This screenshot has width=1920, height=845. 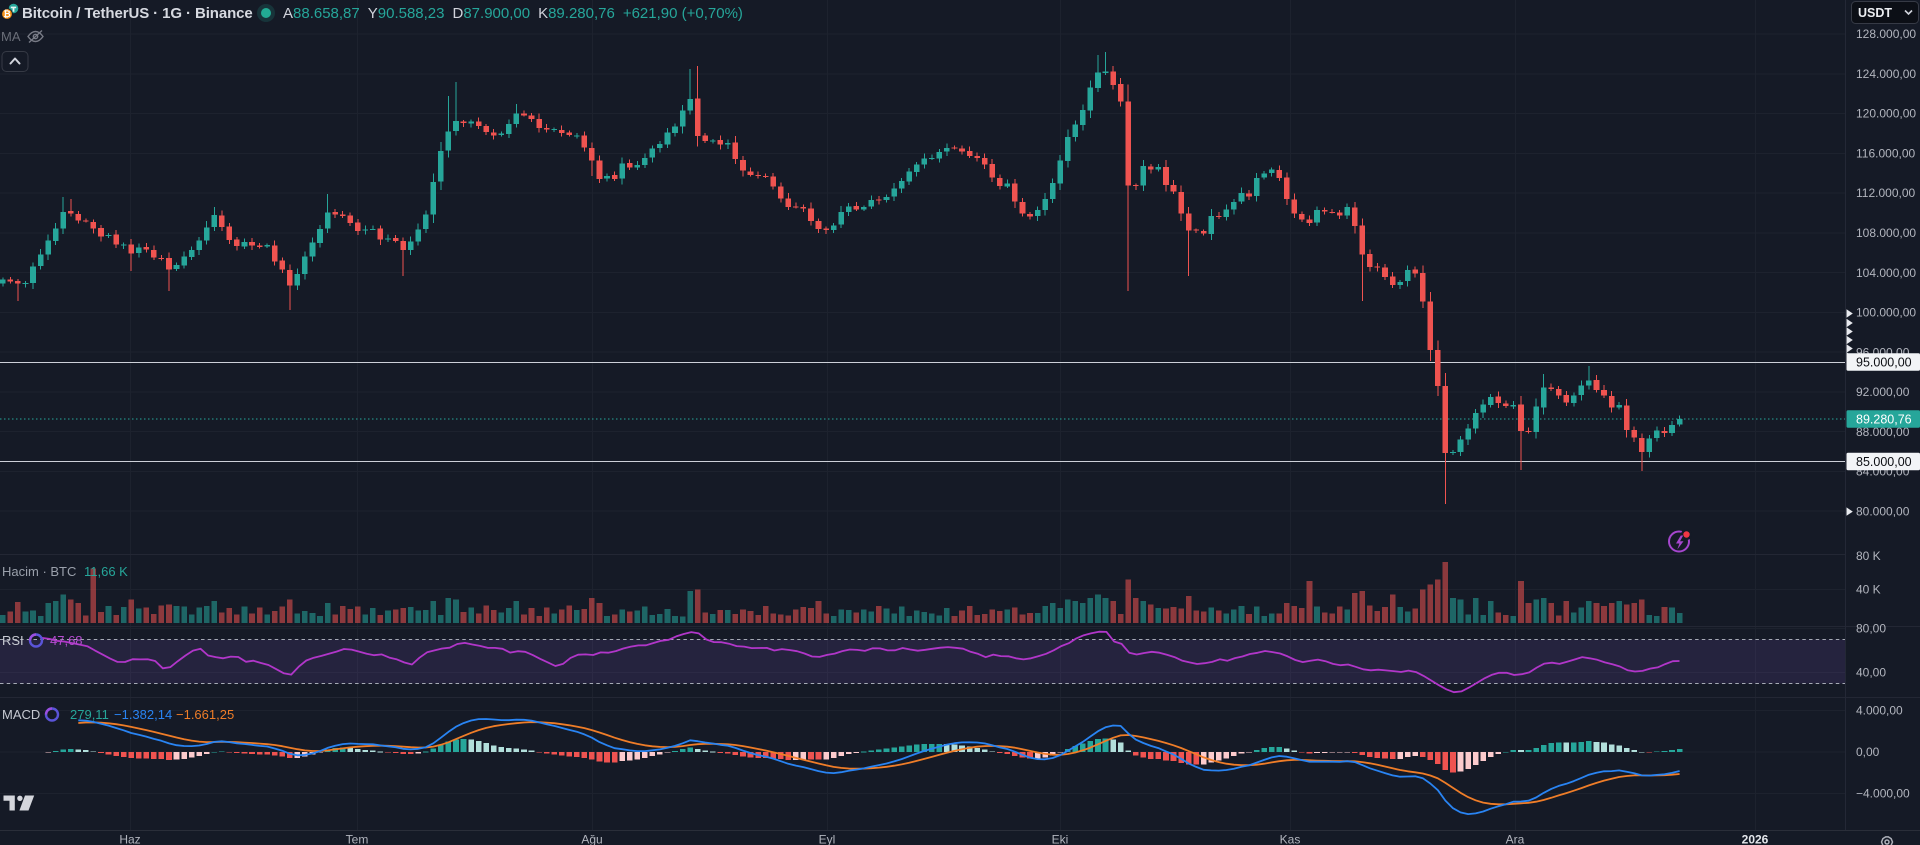 I want to click on svg-text: 85.000,00, so click(x=1884, y=462).